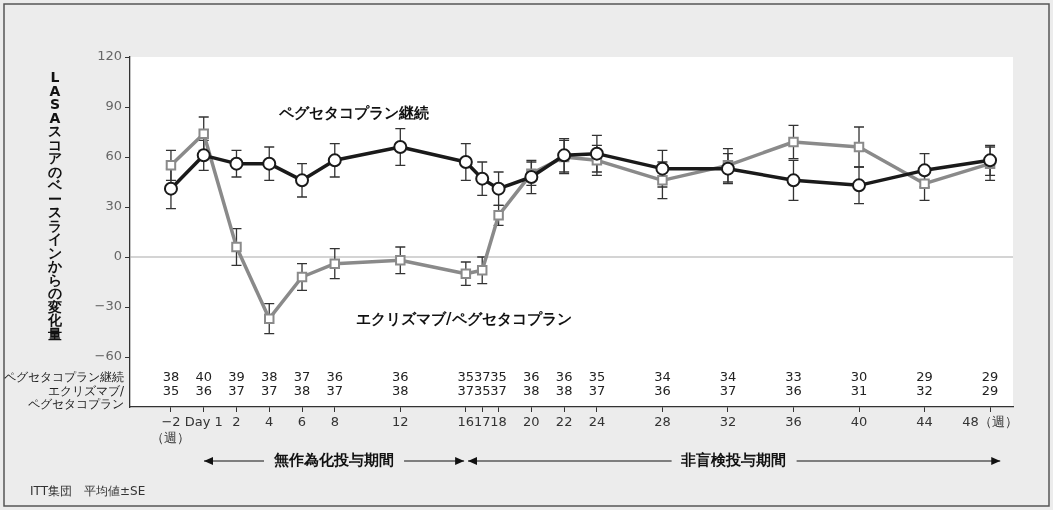 The image size is (1053, 510). I want to click on x-tick-label: Day 1, so click(203, 422).